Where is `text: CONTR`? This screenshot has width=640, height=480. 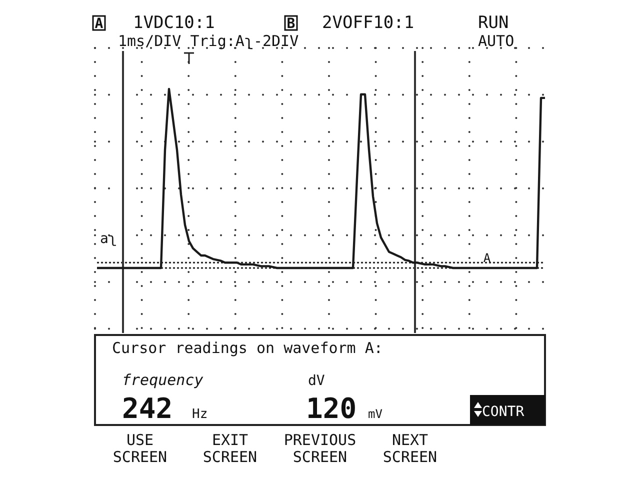 text: CONTR is located at coordinates (503, 412).